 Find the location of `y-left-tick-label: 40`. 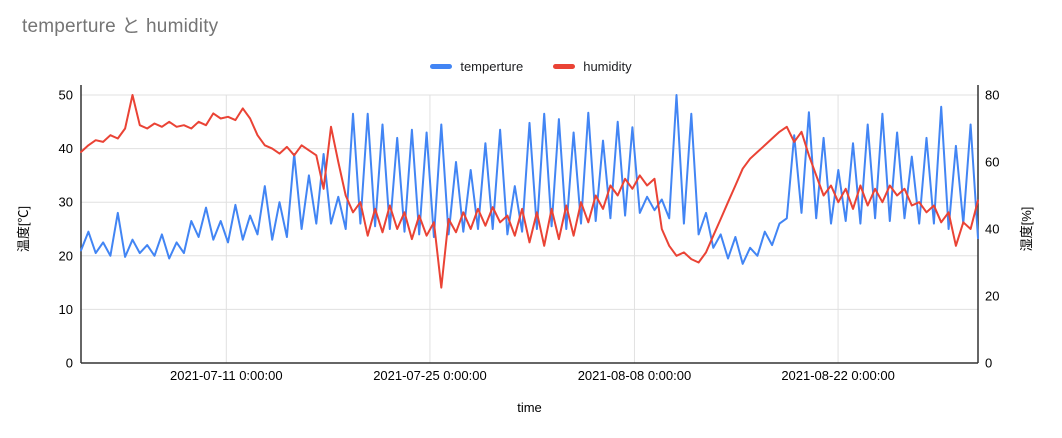

y-left-tick-label: 40 is located at coordinates (66, 148).